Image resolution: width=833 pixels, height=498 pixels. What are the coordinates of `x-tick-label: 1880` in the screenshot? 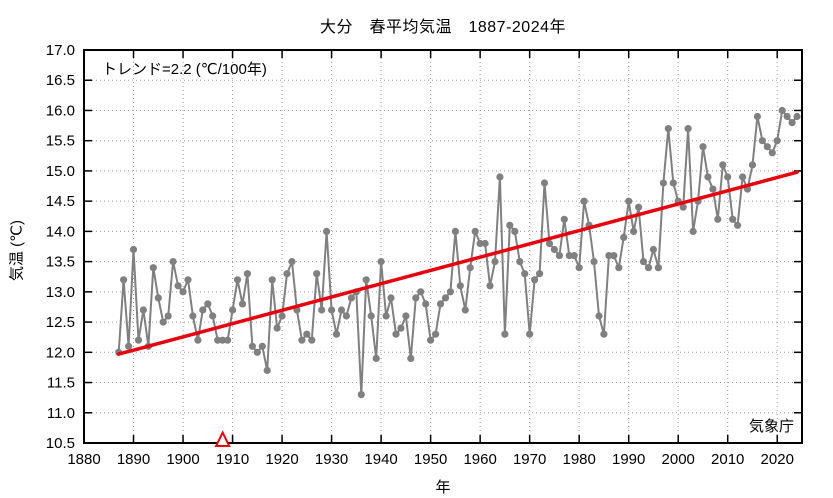 It's located at (83, 459).